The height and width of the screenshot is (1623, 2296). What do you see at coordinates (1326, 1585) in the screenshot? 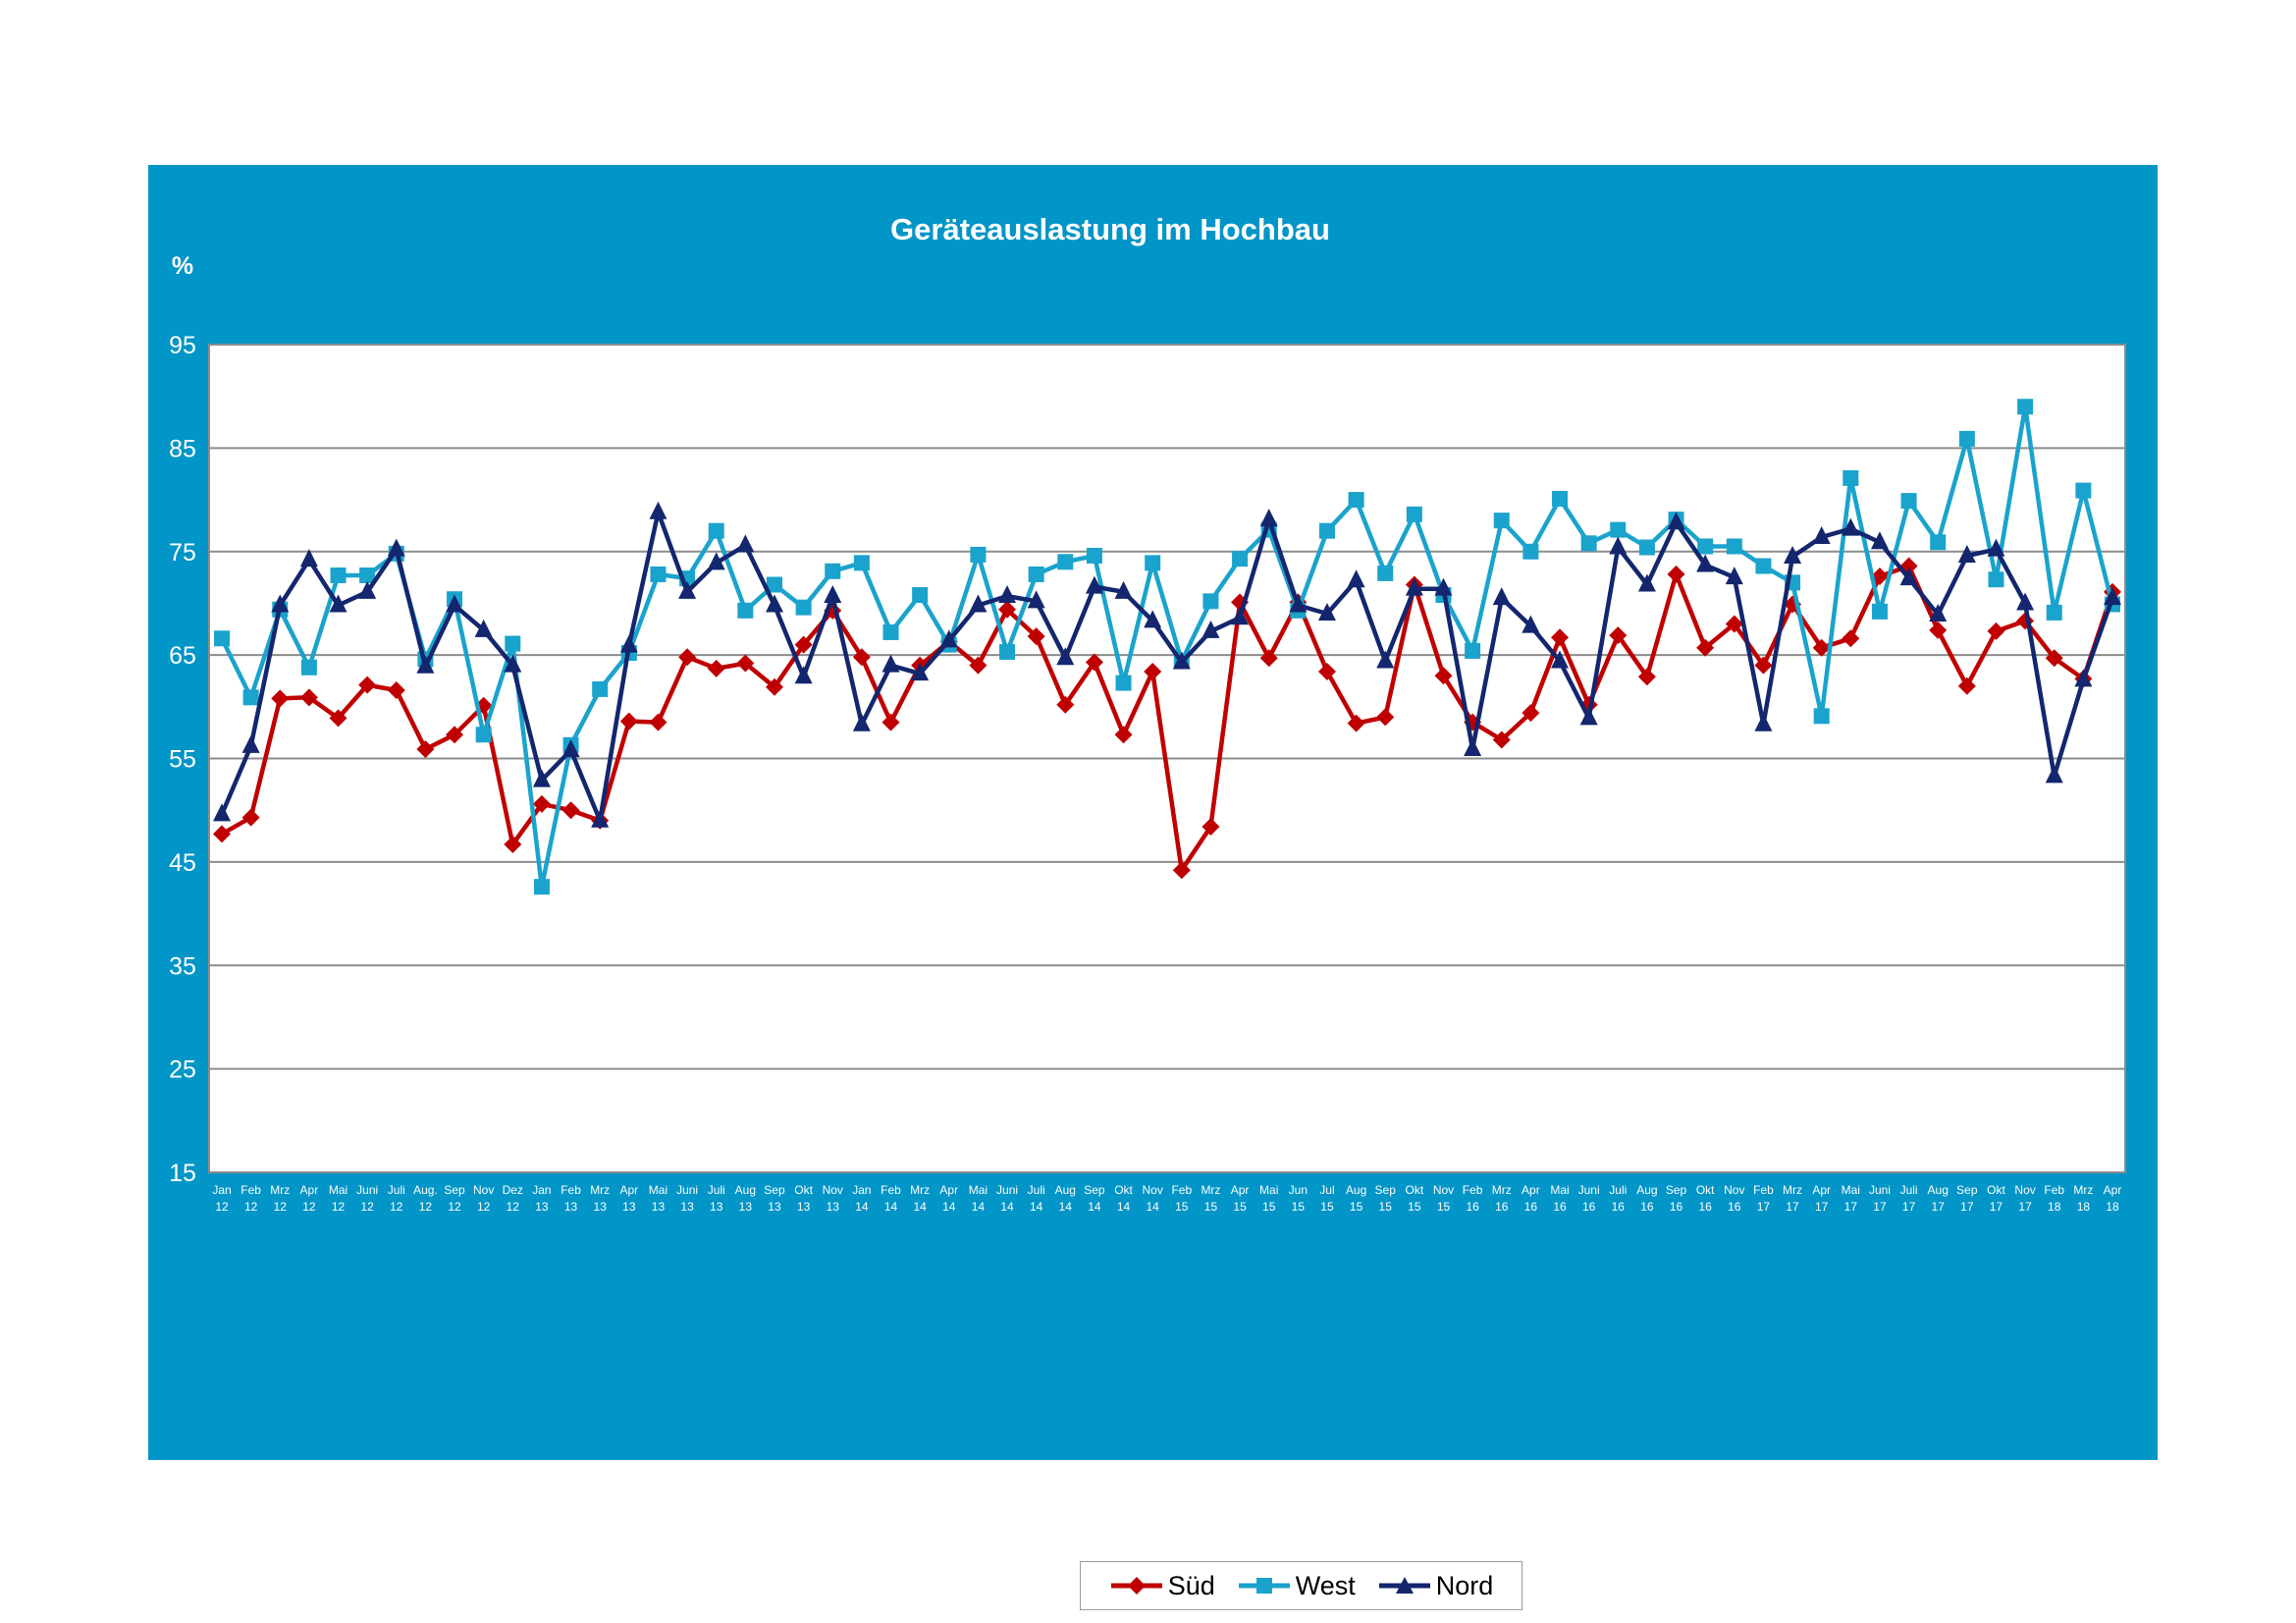
I see `legend-label-west: West` at bounding box center [1326, 1585].